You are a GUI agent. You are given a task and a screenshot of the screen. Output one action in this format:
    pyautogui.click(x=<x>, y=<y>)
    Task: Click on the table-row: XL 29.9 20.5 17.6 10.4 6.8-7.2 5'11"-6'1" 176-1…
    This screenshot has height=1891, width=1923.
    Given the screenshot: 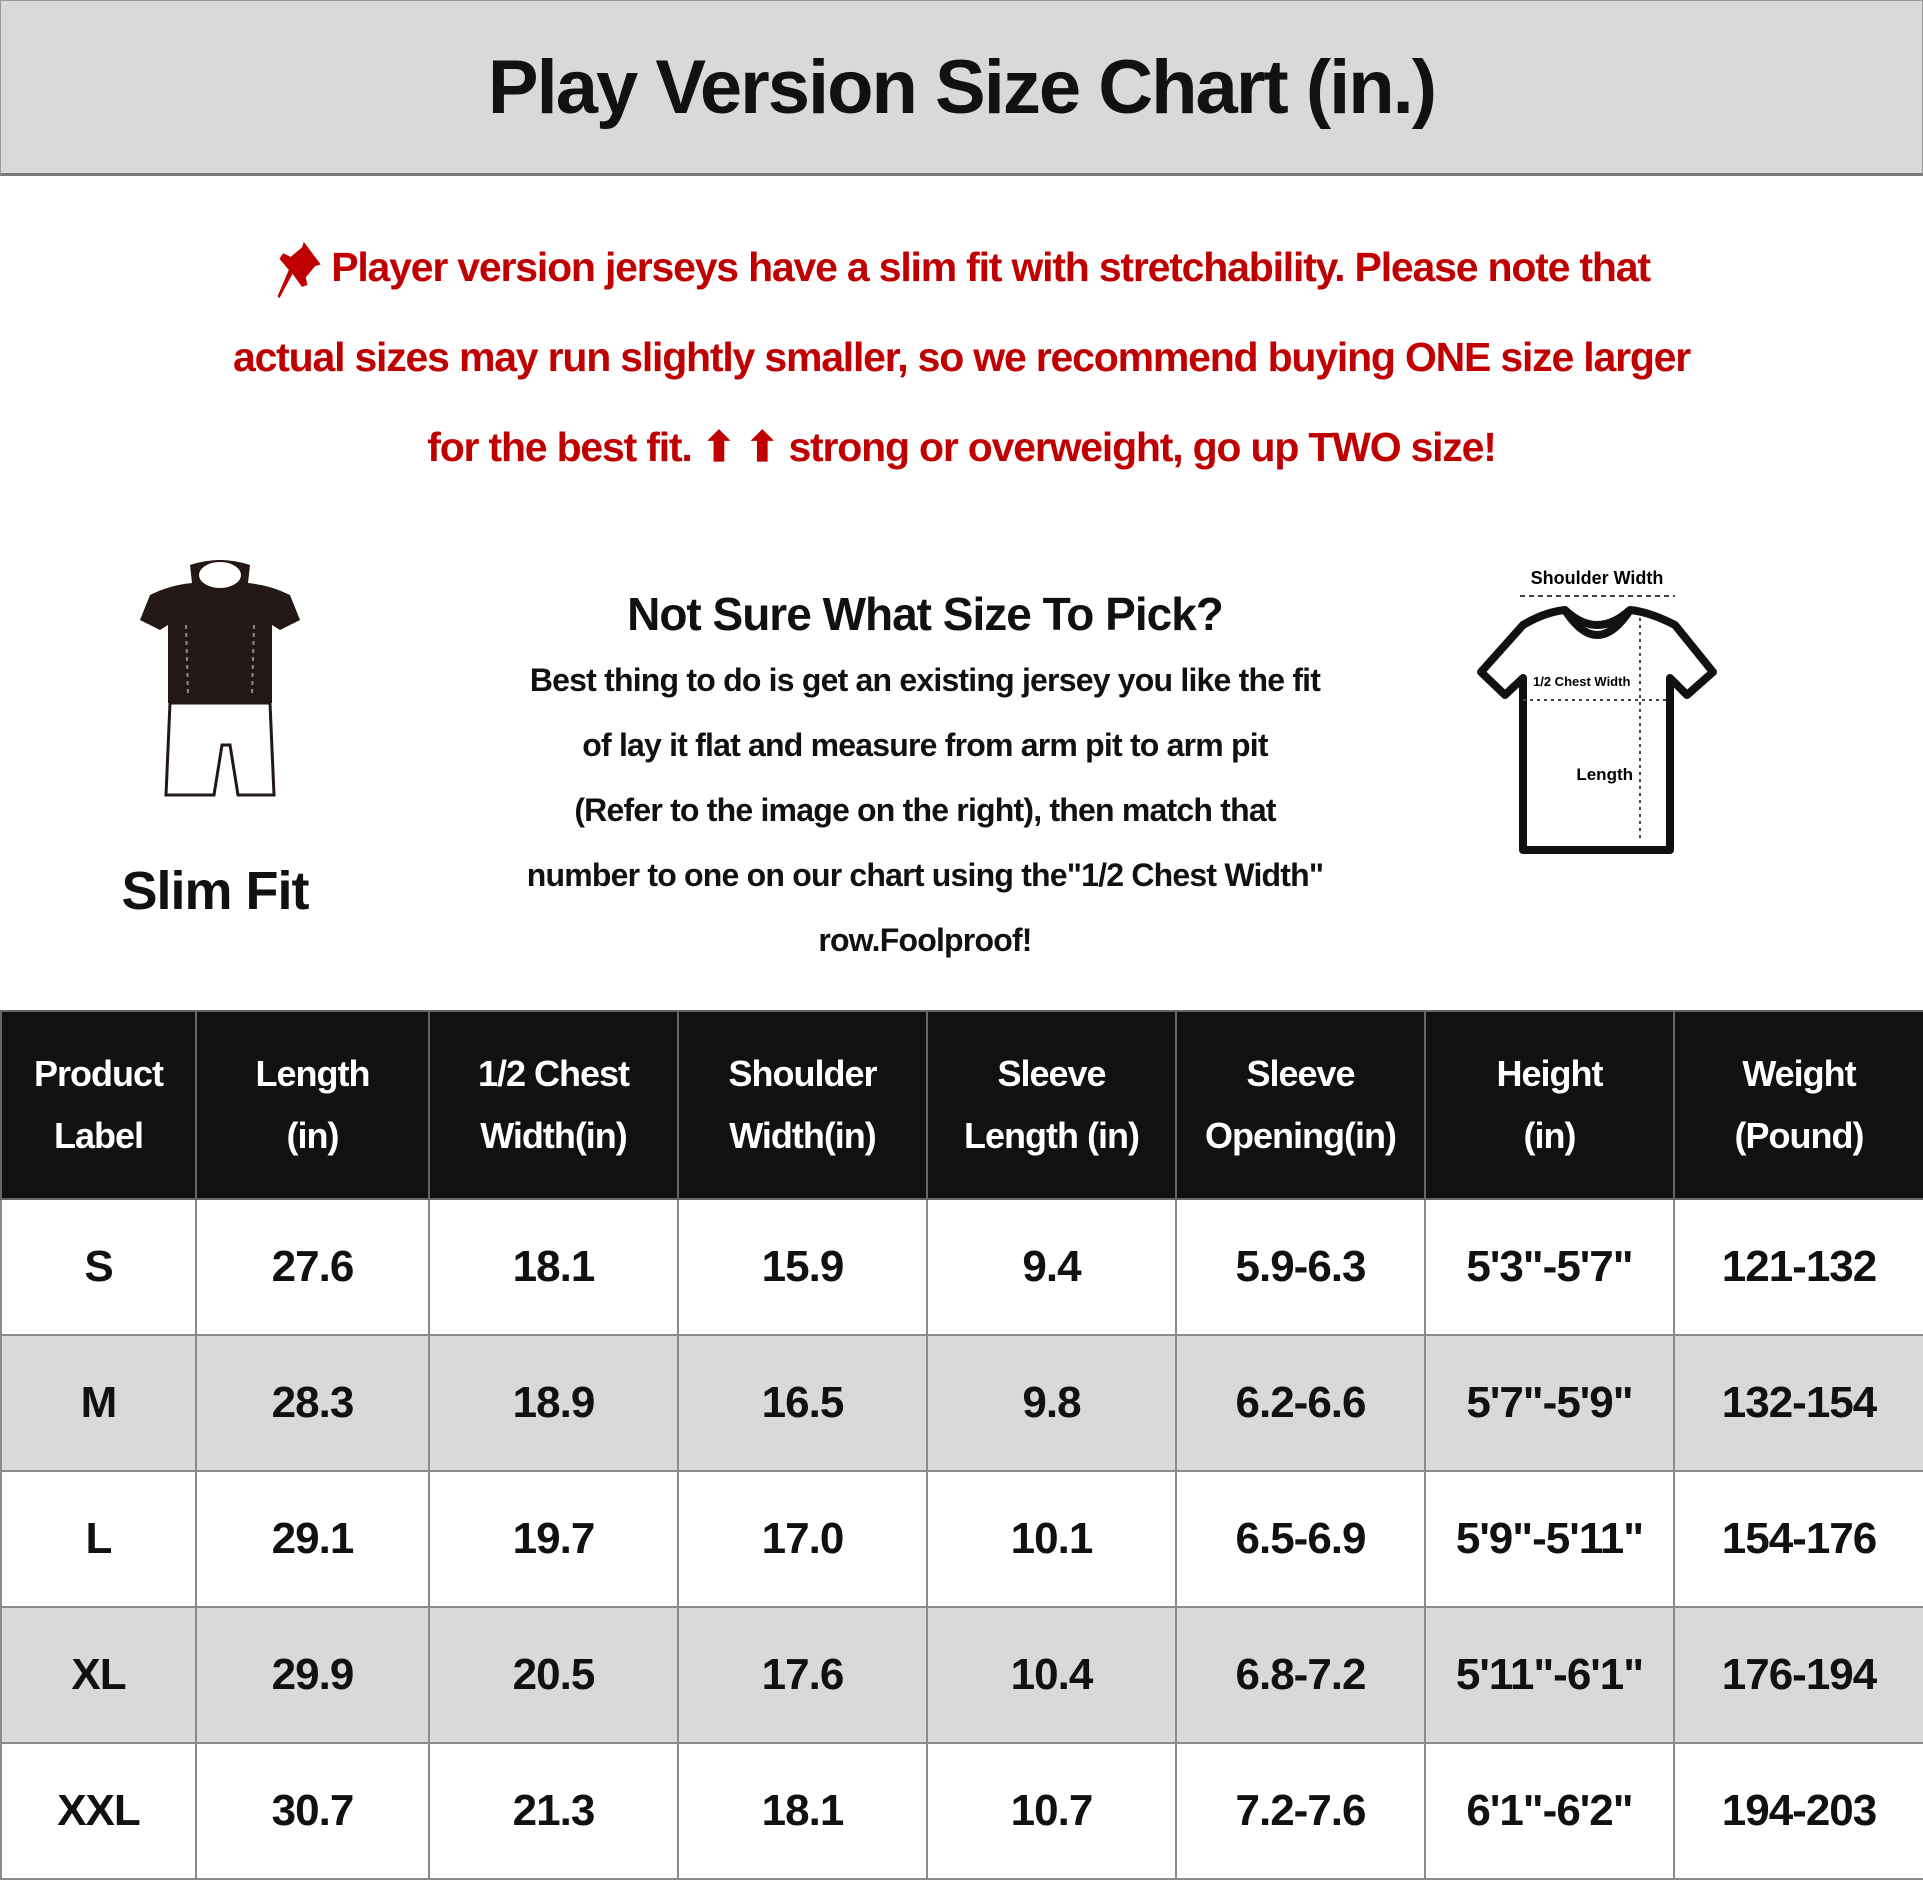 What is the action you would take?
    pyautogui.click(x=961, y=1675)
    